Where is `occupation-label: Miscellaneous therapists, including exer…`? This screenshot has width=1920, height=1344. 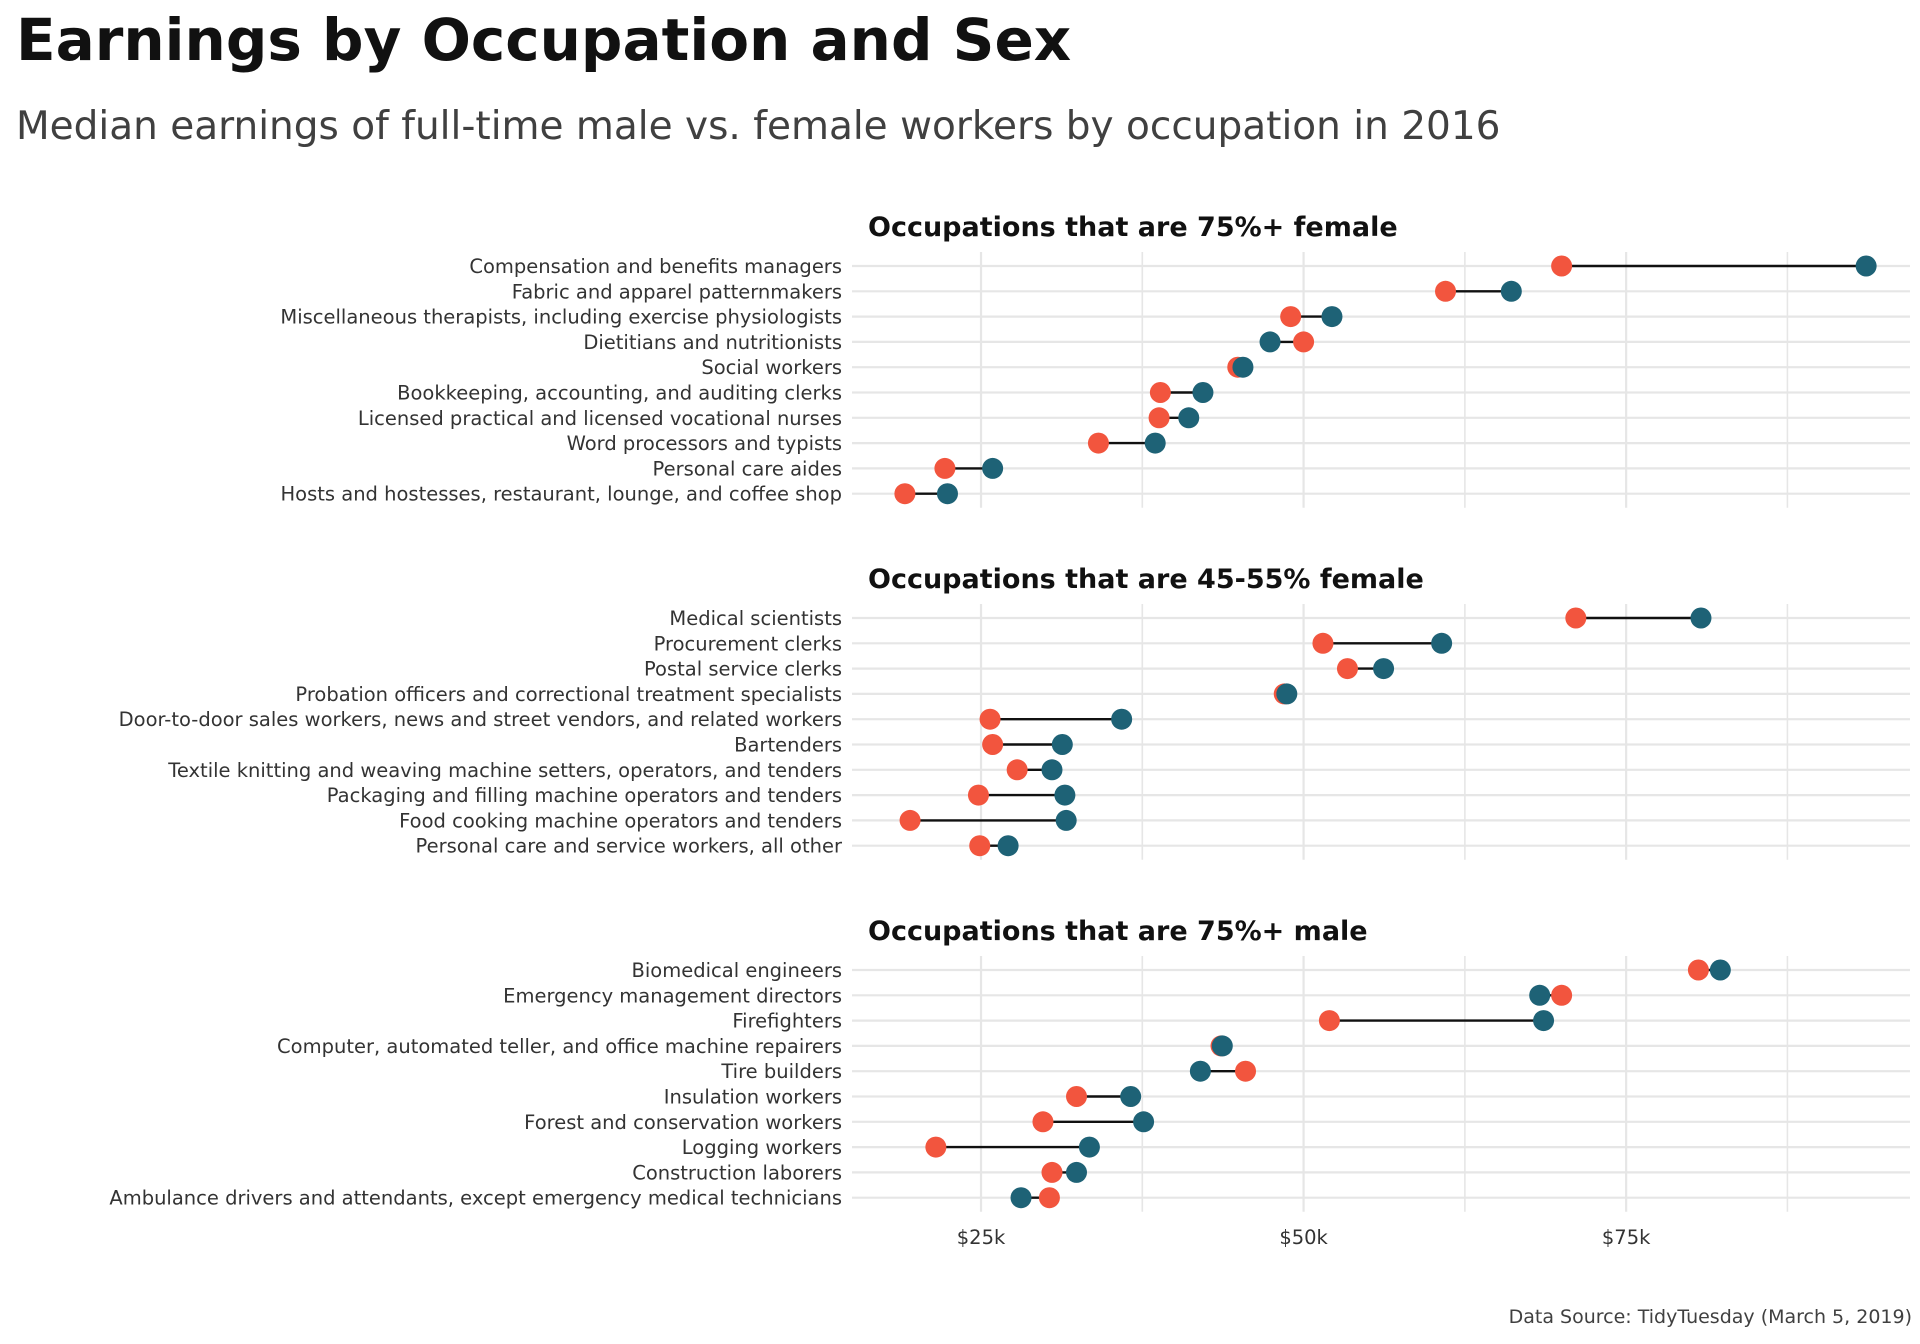 occupation-label: Miscellaneous therapists, including exer… is located at coordinates (561, 317).